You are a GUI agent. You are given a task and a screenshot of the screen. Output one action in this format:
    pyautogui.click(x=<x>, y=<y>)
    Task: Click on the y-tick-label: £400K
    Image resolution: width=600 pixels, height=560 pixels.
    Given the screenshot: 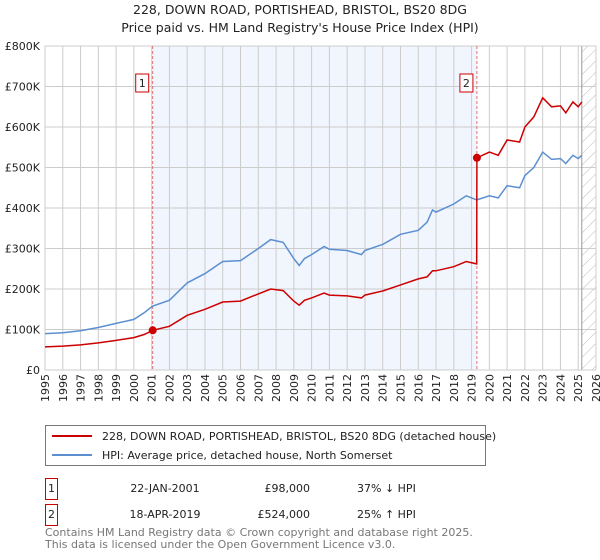 What is the action you would take?
    pyautogui.click(x=23, y=208)
    